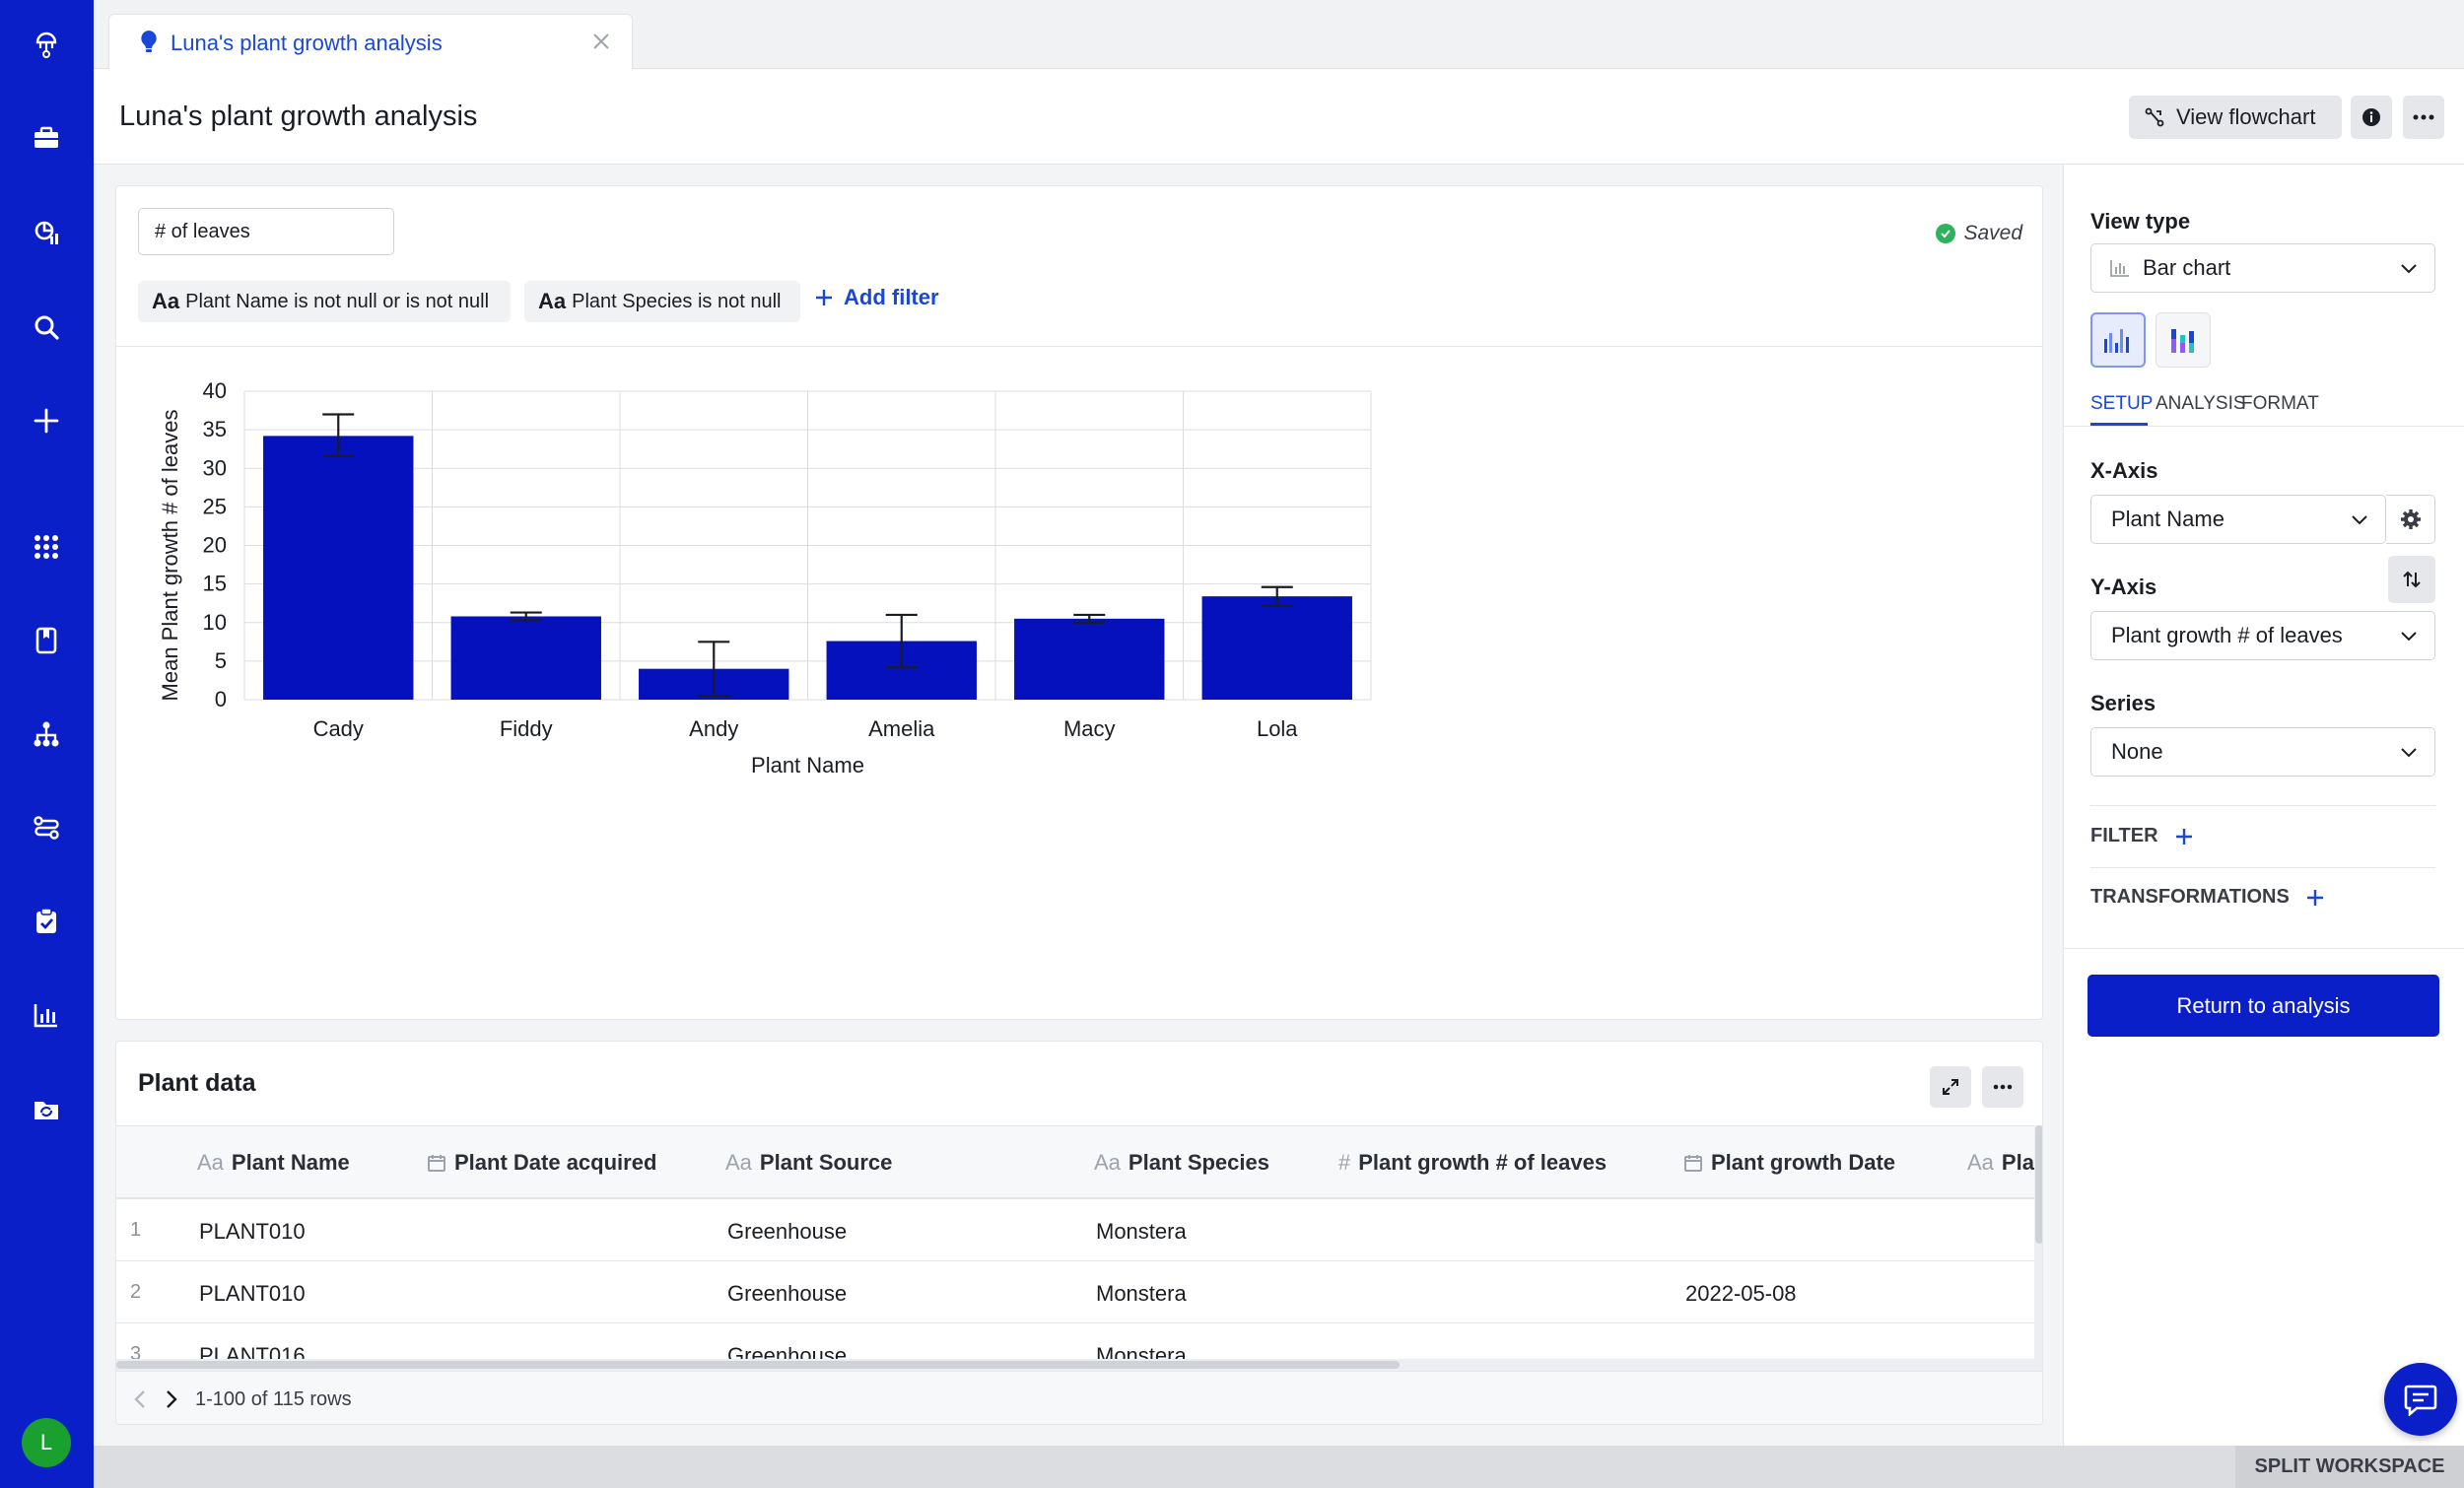  Describe the element at coordinates (46, 734) in the screenshot. I see `hierarchy-icon` at that location.